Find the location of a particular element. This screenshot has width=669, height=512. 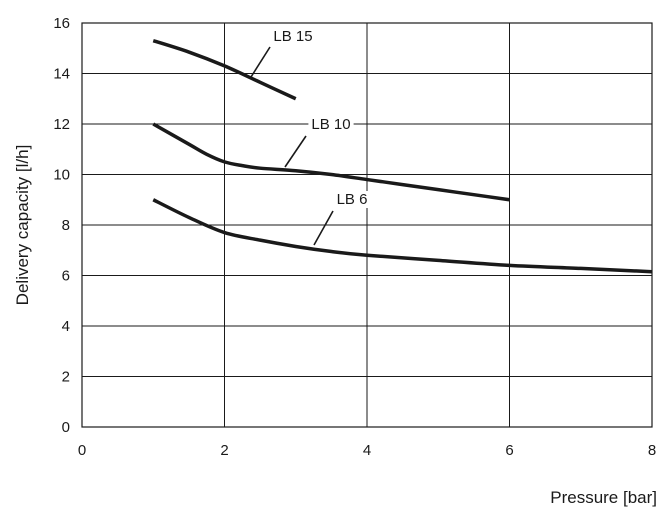

x-tick-label: 6 is located at coordinates (509, 450).